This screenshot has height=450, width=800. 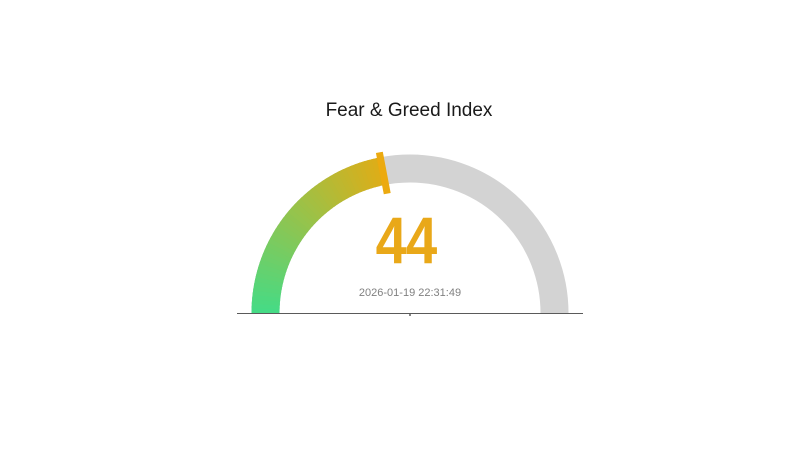 I want to click on gauge-value: 44, so click(x=406, y=240).